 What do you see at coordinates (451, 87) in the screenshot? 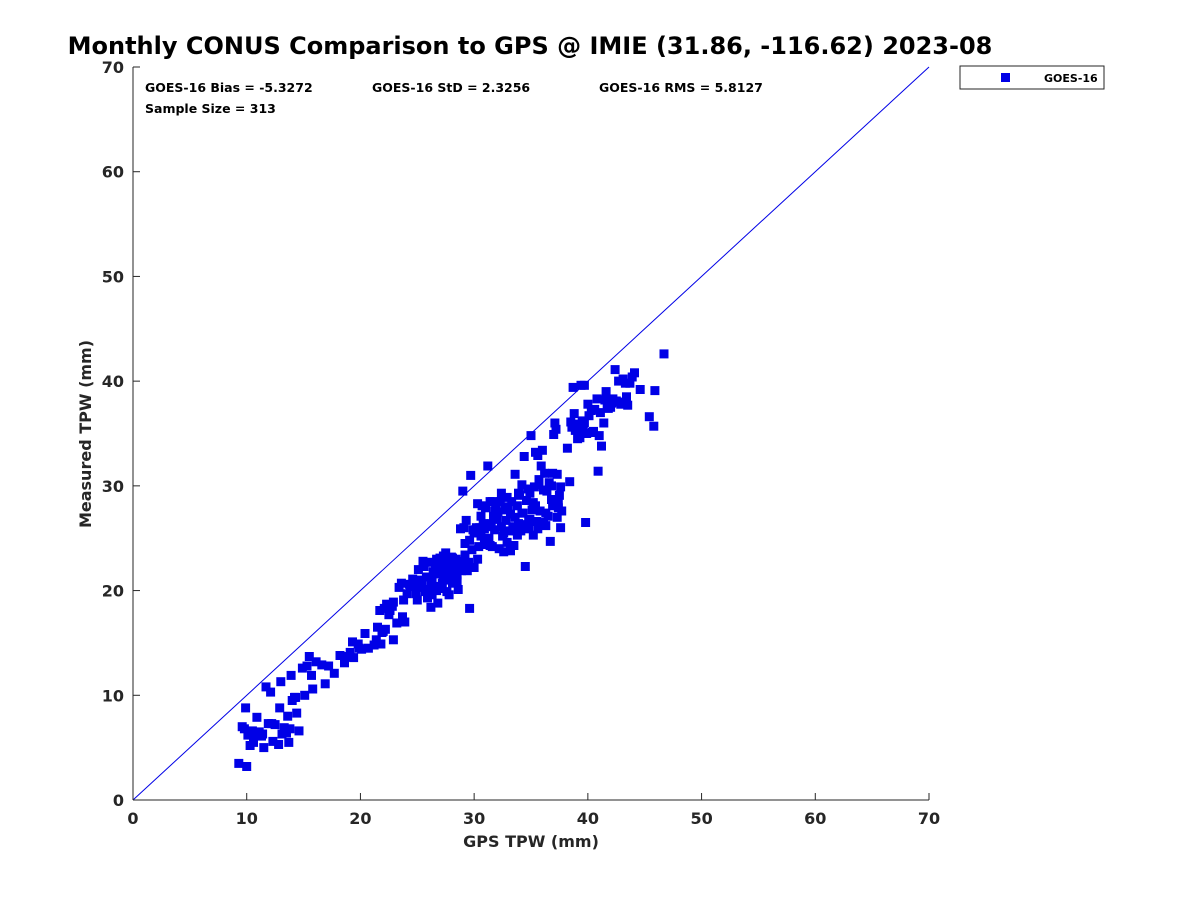
I see `stat-std: GOES-16 StD = 2.3256` at bounding box center [451, 87].